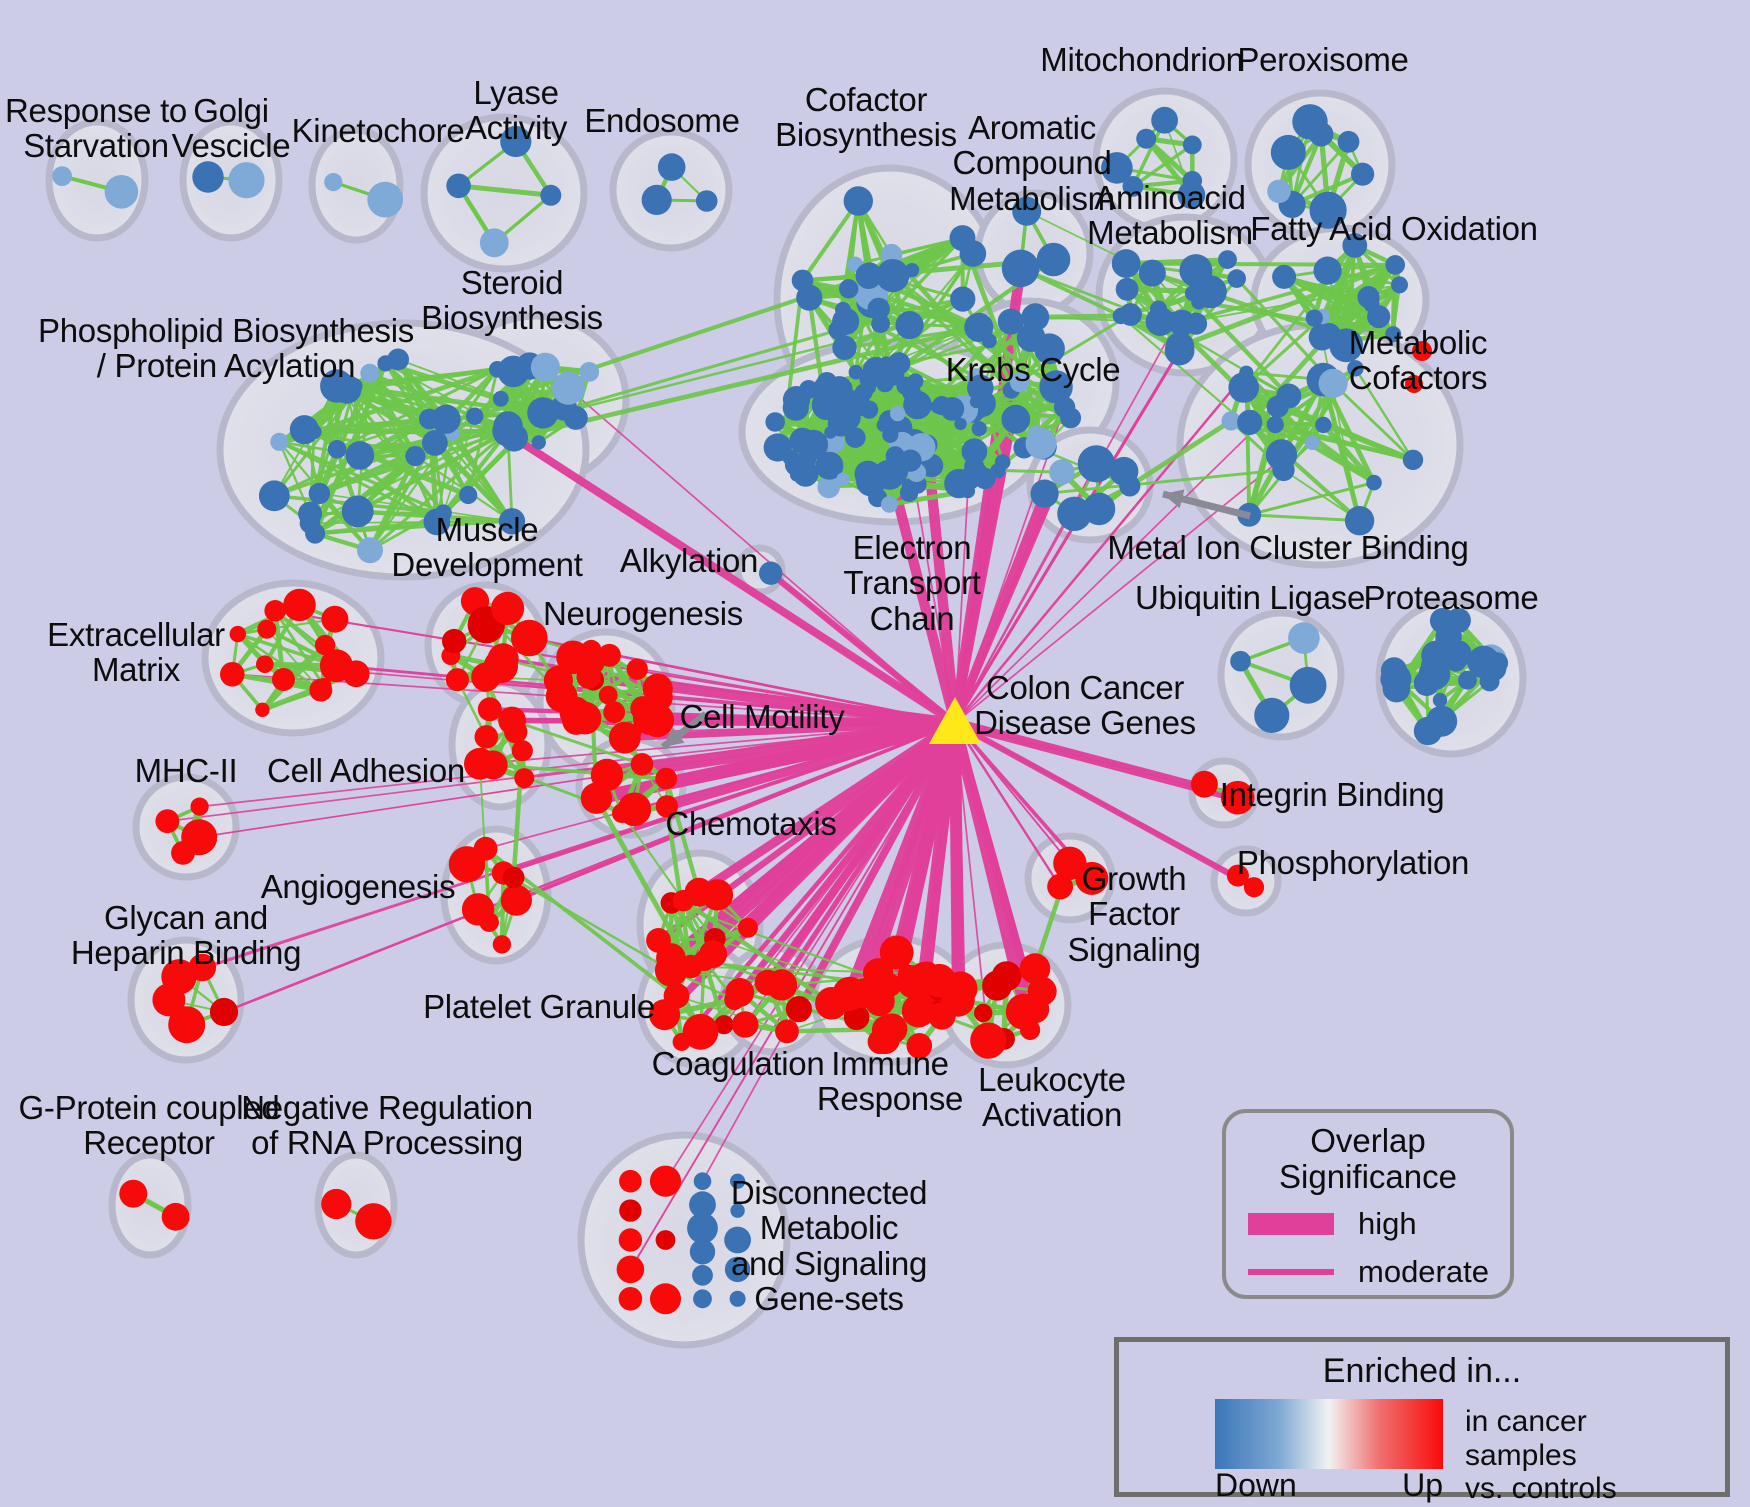  I want to click on legend-high-swatch, so click(1291, 1224).